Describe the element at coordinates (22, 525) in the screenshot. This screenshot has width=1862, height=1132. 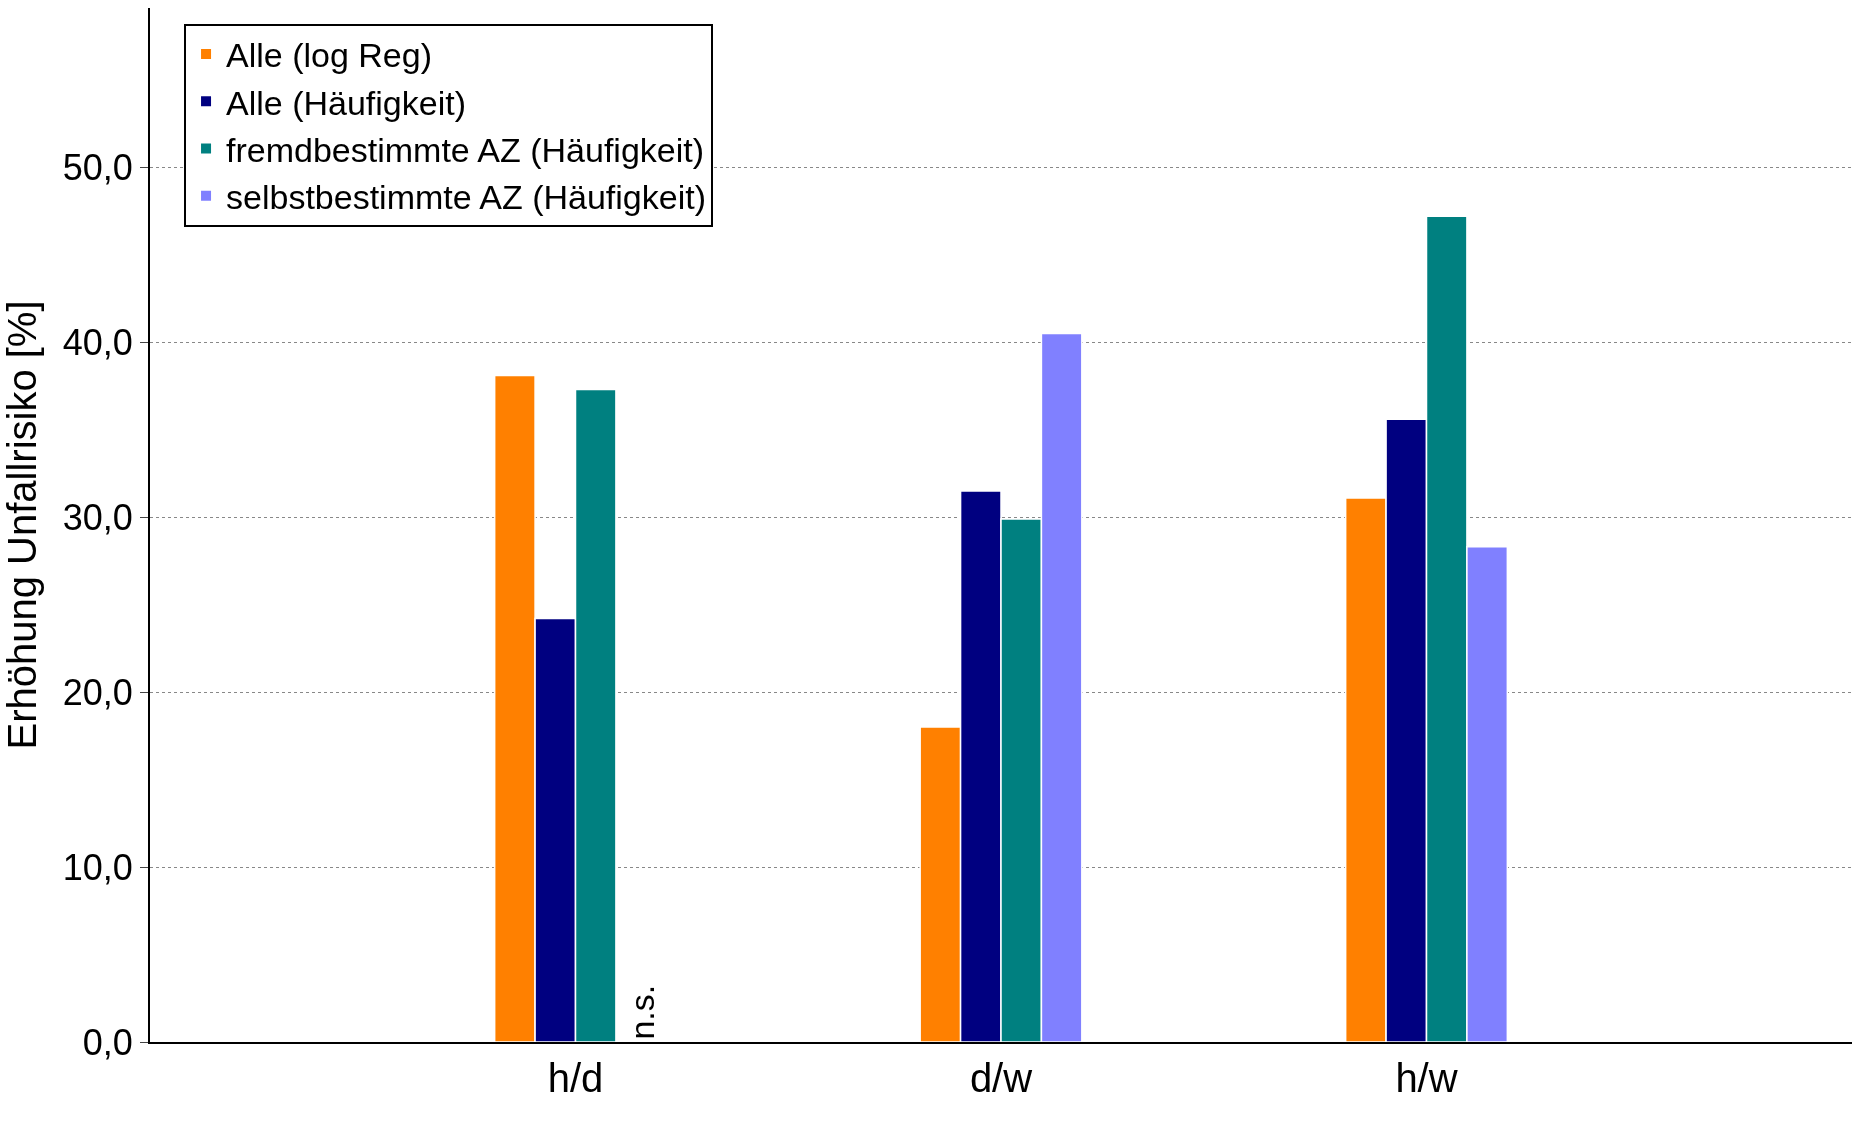
I see `y-axis-title: Erhöhung Unfallrisiko [%]` at that location.